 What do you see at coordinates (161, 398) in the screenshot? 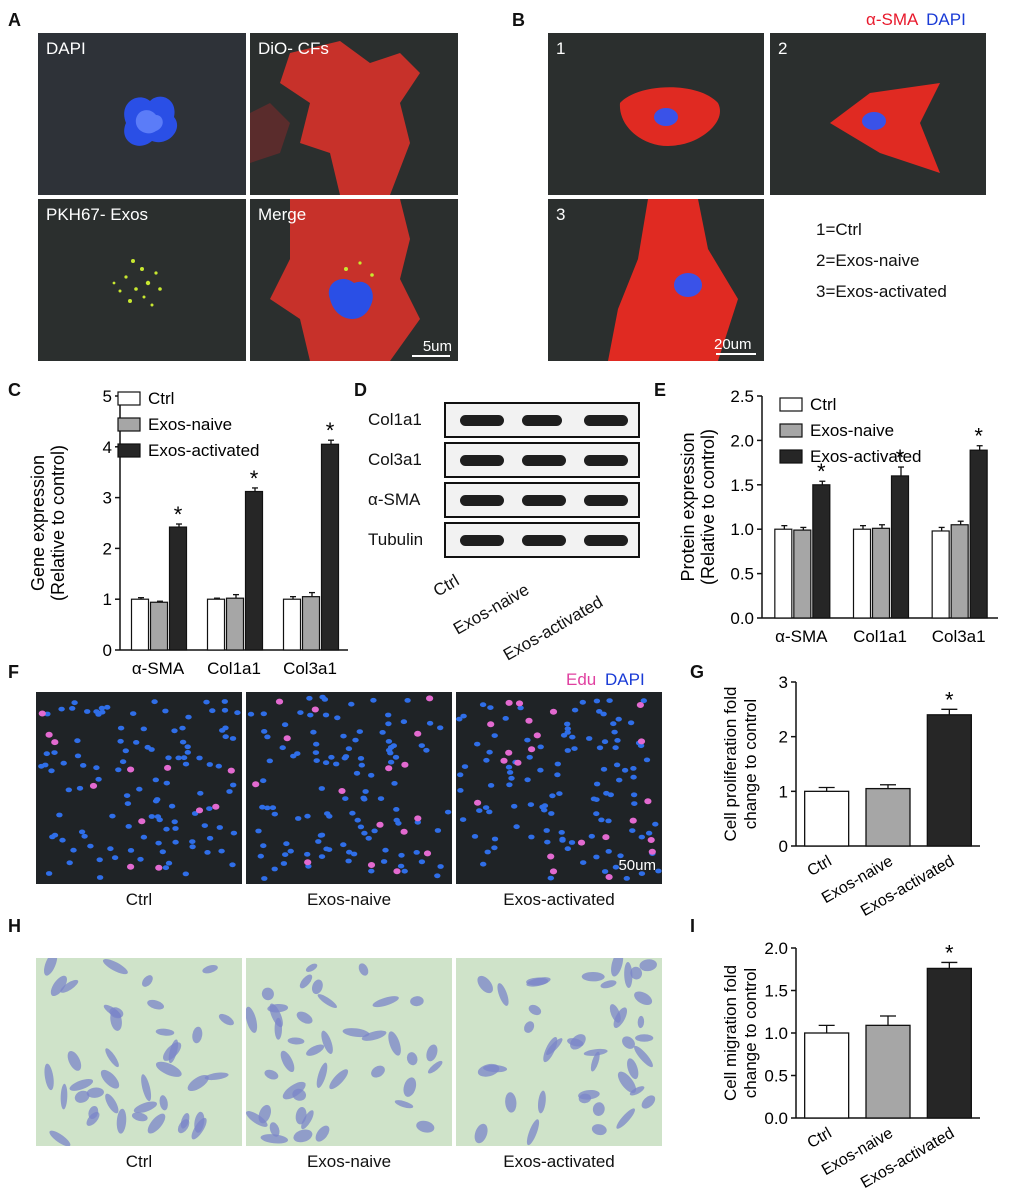
I see `legend-label: Ctrl` at bounding box center [161, 398].